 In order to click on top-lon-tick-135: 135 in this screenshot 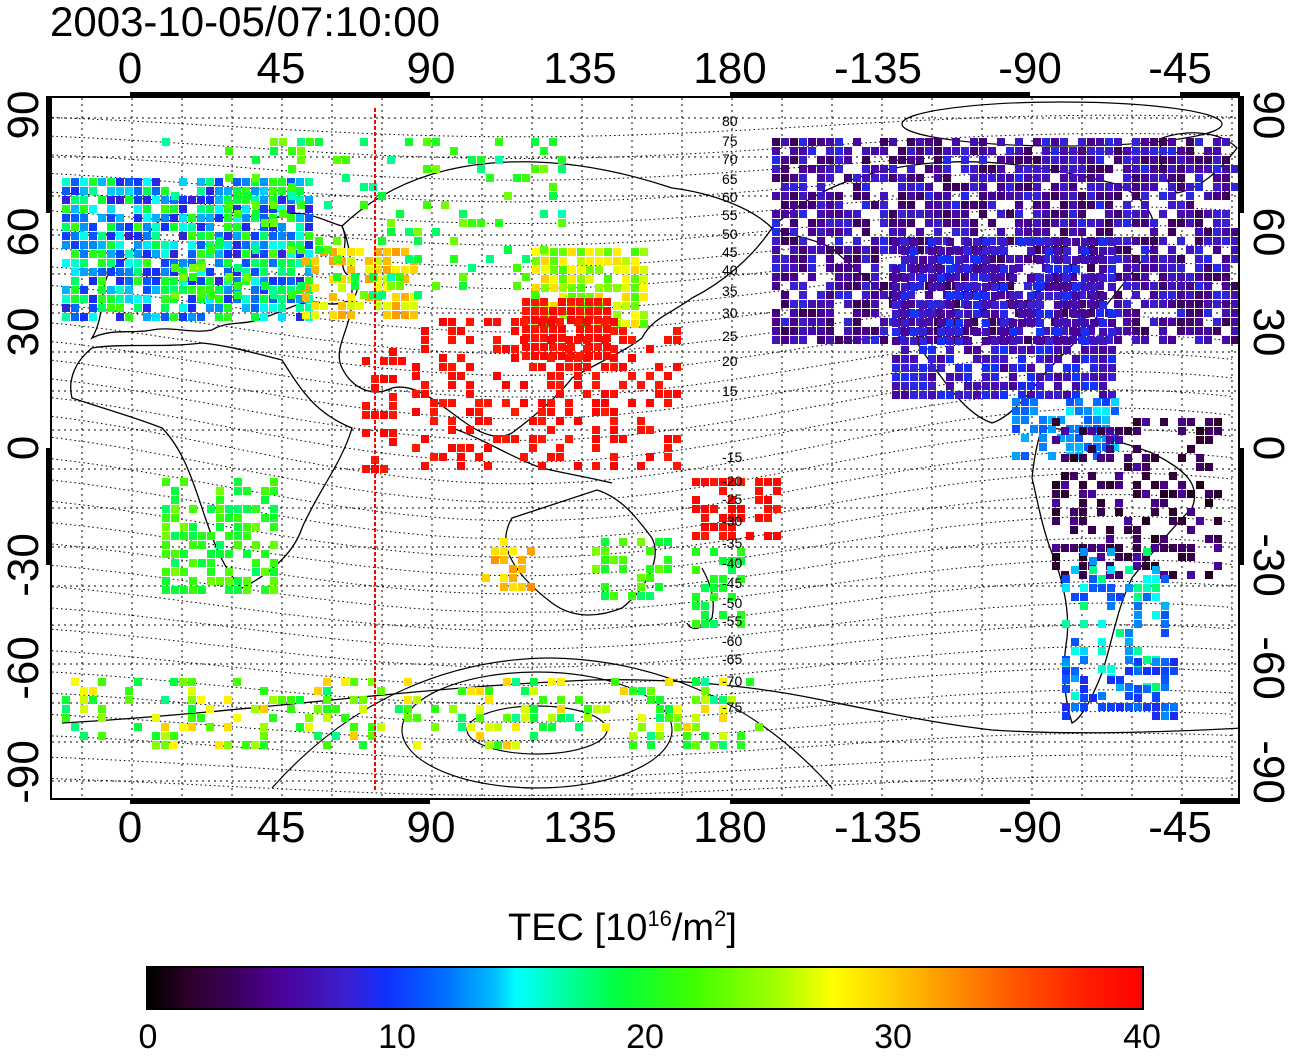, I will do `click(580, 68)`.